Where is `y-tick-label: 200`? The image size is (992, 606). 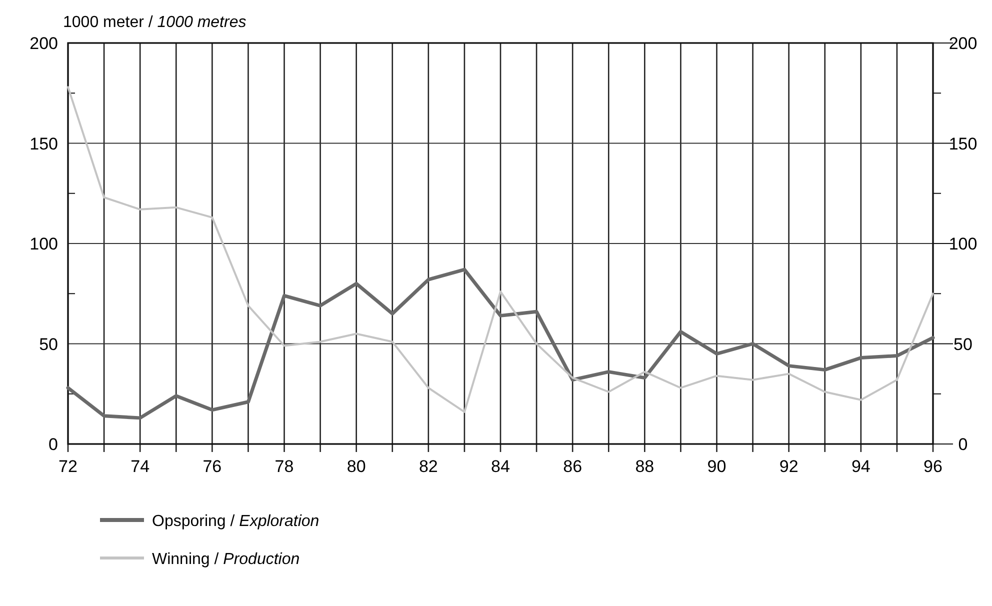 y-tick-label: 200 is located at coordinates (44, 43).